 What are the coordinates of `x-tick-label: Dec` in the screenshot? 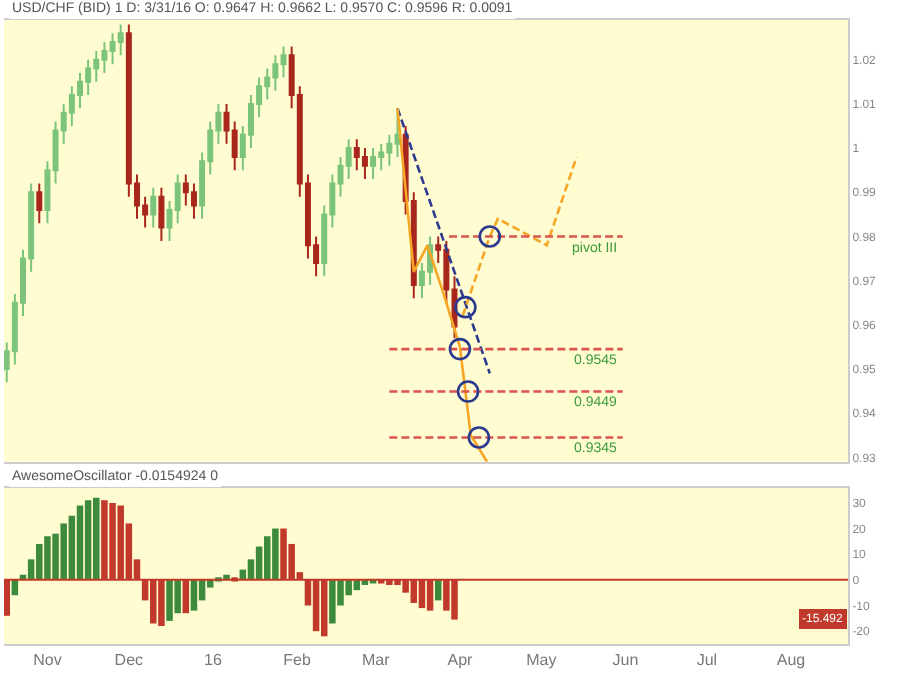 It's located at (129, 660).